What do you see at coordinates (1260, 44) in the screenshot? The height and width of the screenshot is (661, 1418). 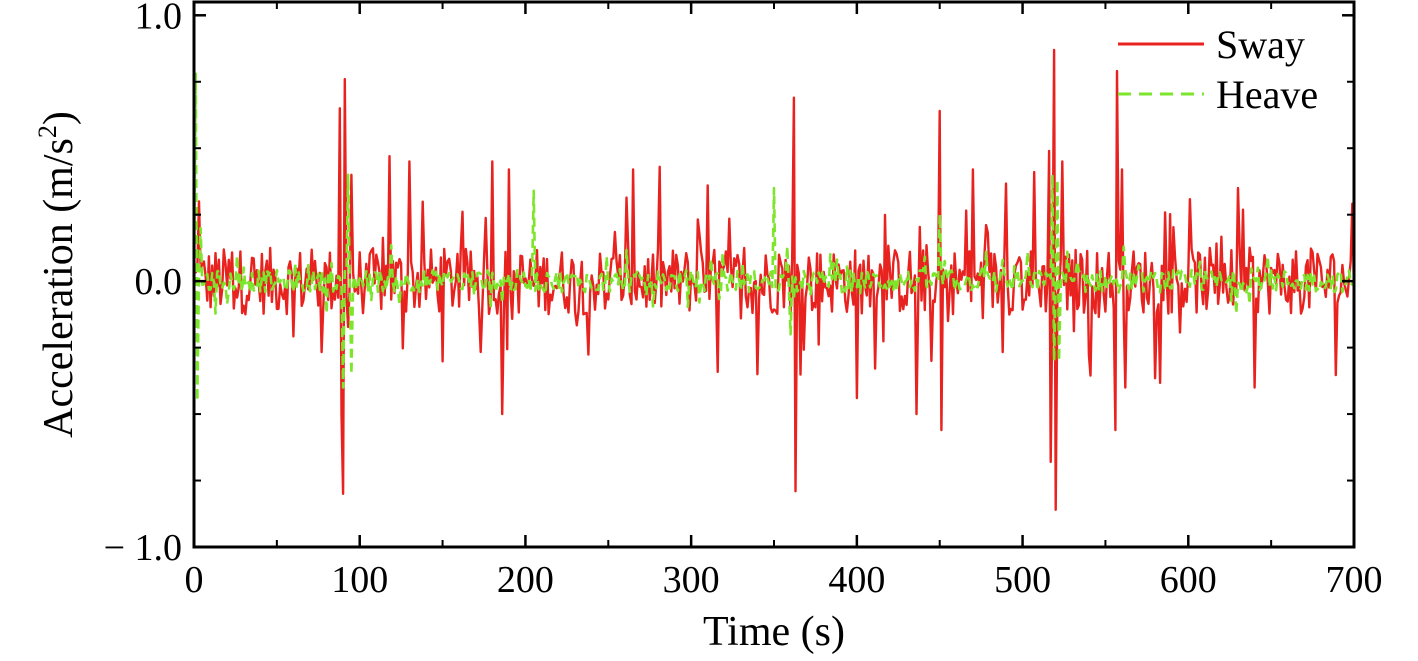 I see `legend-label-sway: Sway` at bounding box center [1260, 44].